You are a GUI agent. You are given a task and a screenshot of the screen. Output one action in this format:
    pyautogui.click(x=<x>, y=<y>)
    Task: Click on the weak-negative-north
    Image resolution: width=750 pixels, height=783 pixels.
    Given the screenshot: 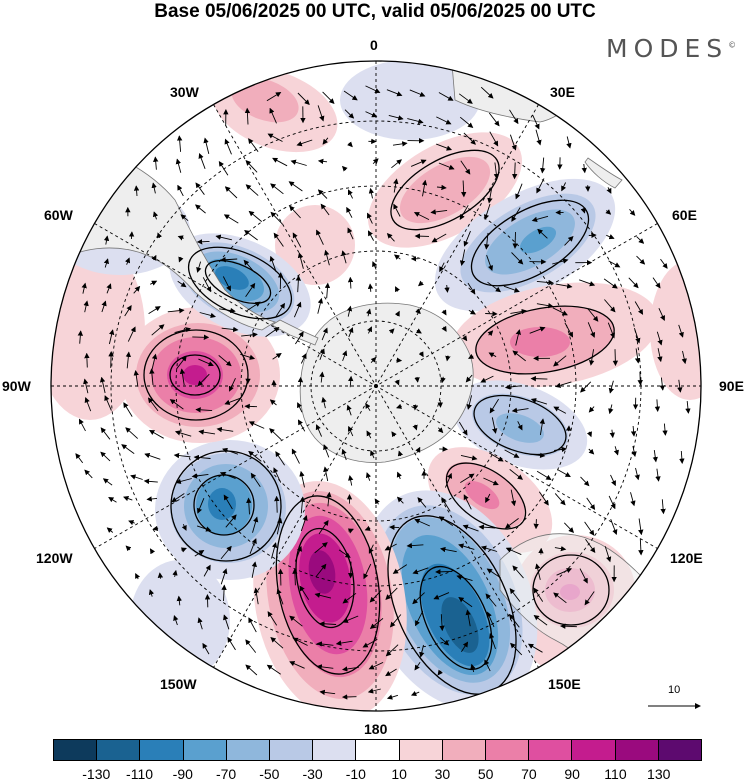 What is the action you would take?
    pyautogui.click(x=410, y=100)
    